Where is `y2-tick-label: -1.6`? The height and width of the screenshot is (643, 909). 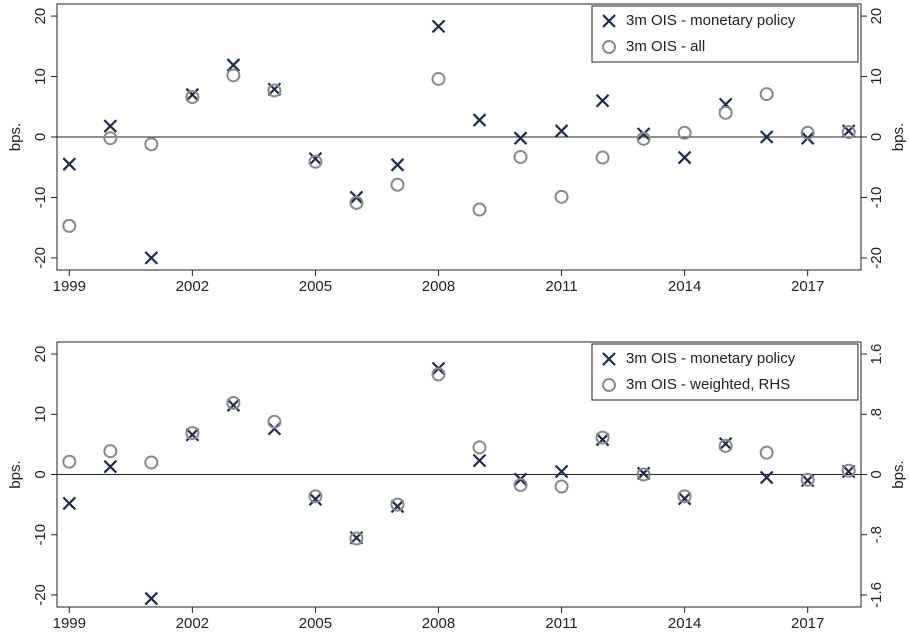 y2-tick-label: -1.6 is located at coordinates (876, 595).